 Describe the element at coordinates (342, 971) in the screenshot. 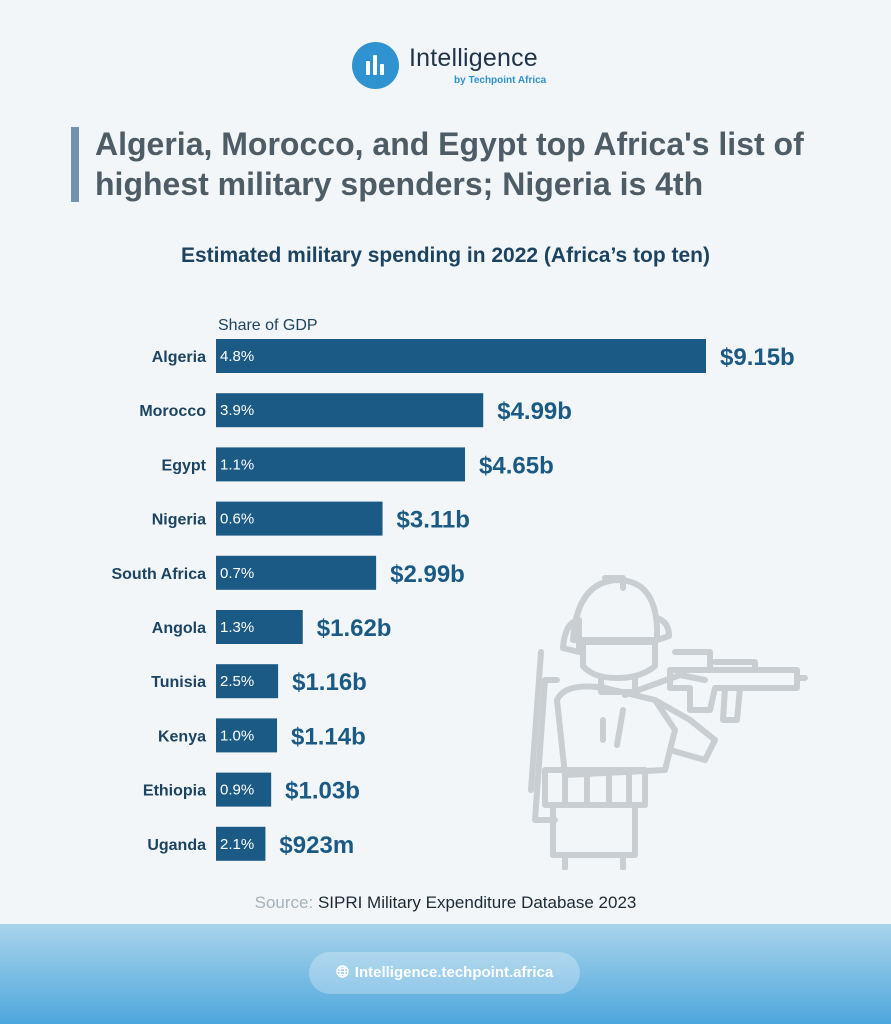

I see `globe-icon` at that location.